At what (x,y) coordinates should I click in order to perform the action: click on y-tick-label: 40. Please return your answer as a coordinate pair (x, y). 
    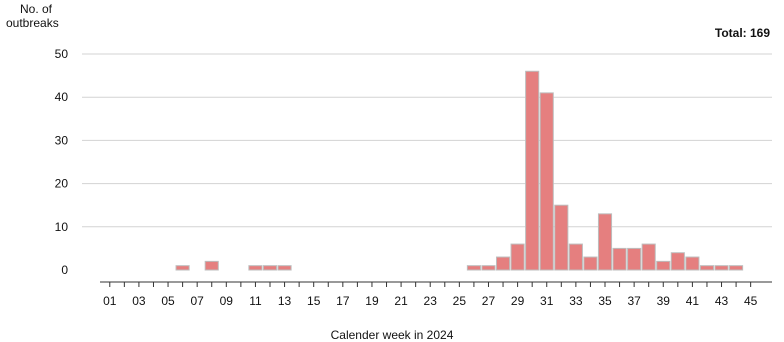
    Looking at the image, I should click on (62, 97).